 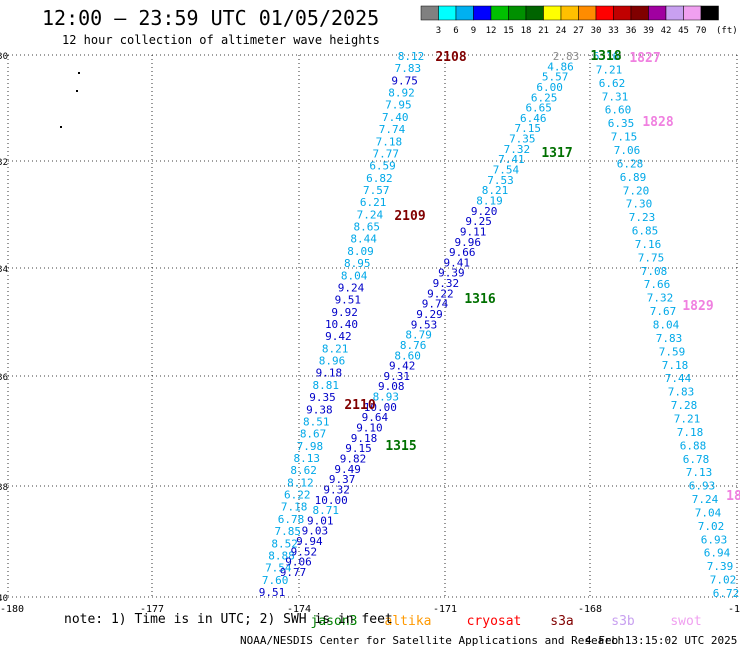 I want to click on legend-label: 24, so click(x=561, y=30).